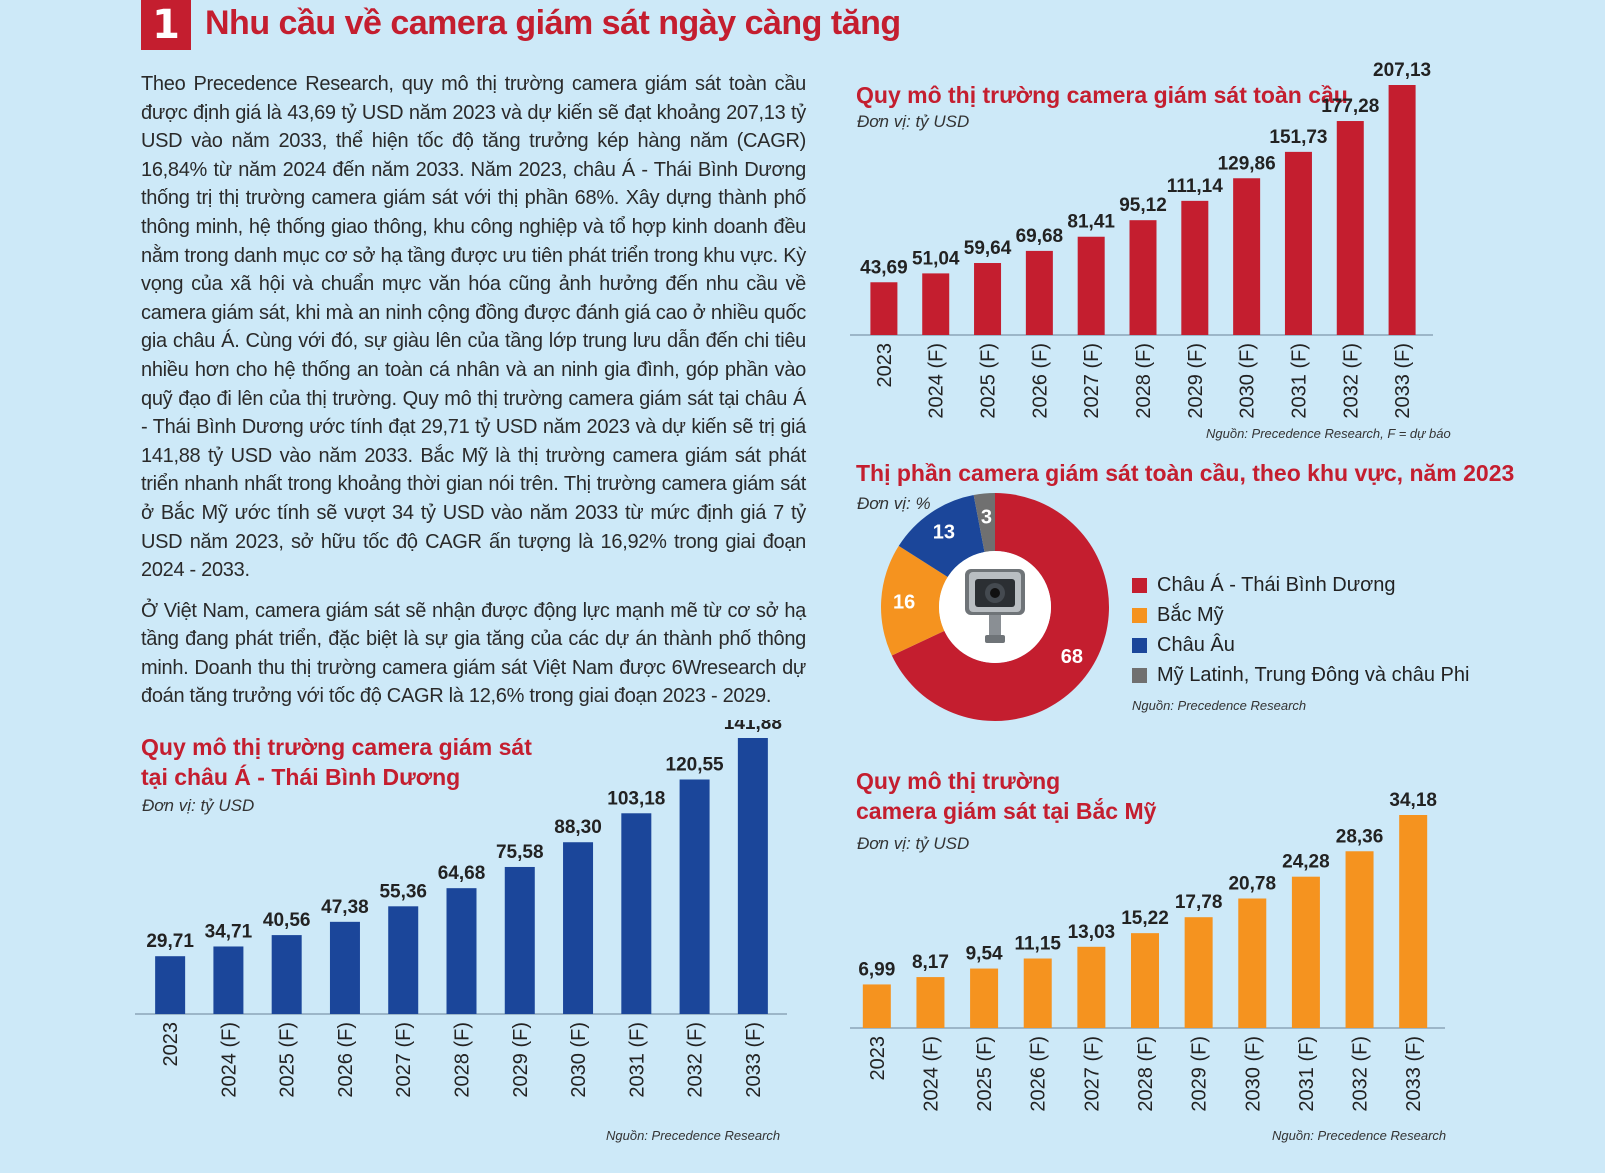  What do you see at coordinates (988, 248) in the screenshot?
I see `data-label: 59,64` at bounding box center [988, 248].